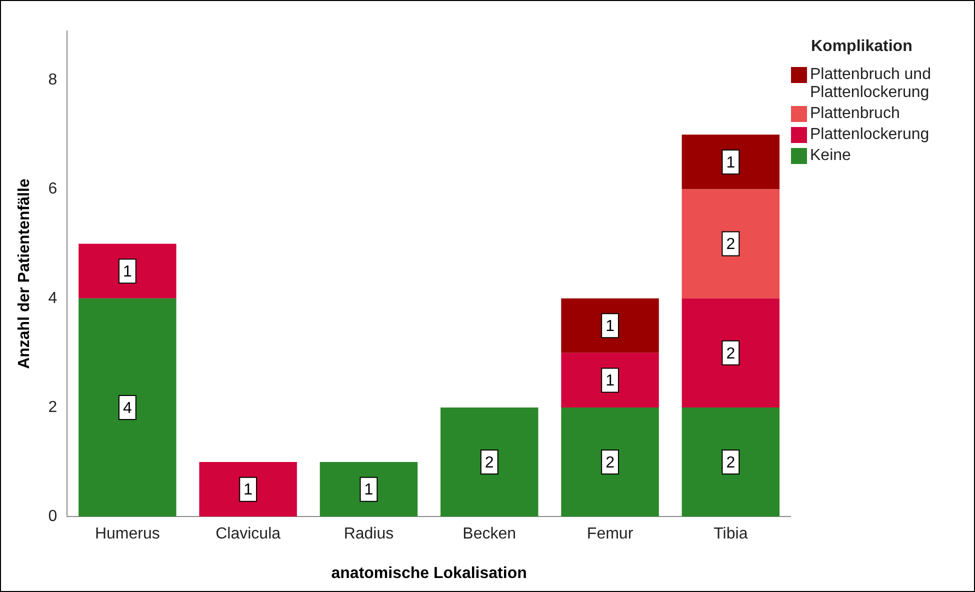 This screenshot has width=975, height=592. I want to click on data-label: 4, so click(127, 408).